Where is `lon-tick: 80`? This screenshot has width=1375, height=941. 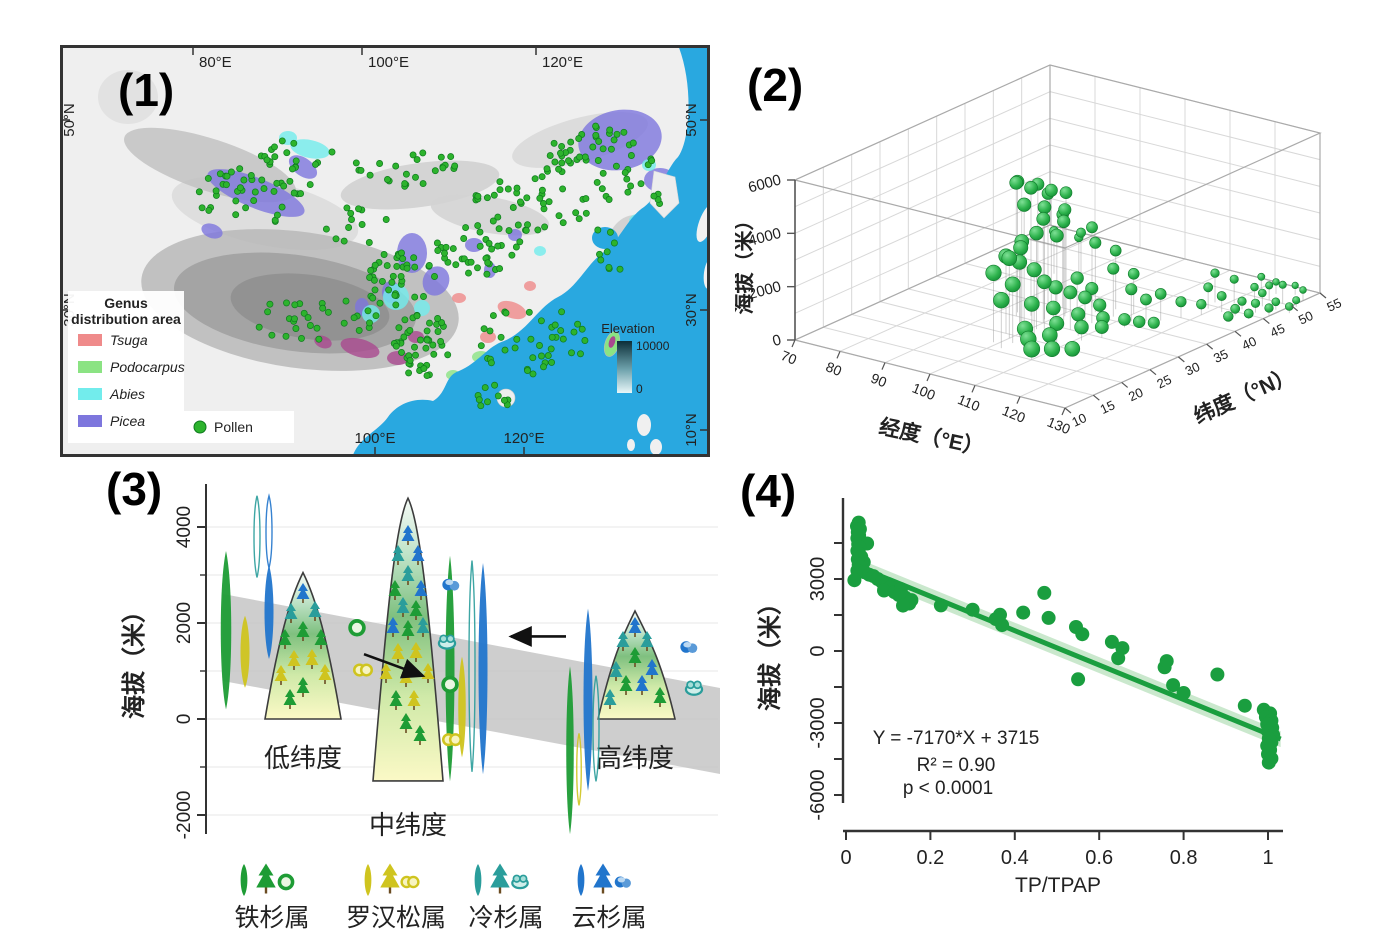 lon-tick: 80 is located at coordinates (834, 368).